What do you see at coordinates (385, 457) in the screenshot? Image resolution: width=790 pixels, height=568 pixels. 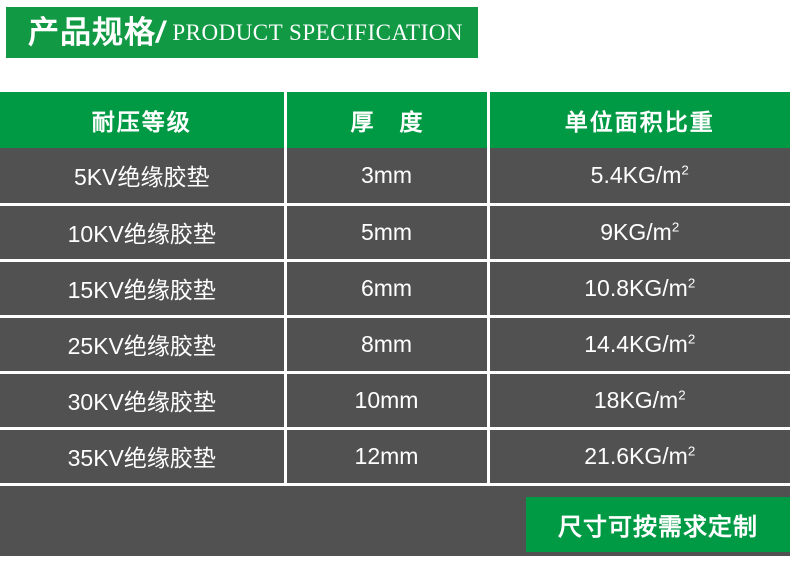 I see `cell-thickness: 12mm` at bounding box center [385, 457].